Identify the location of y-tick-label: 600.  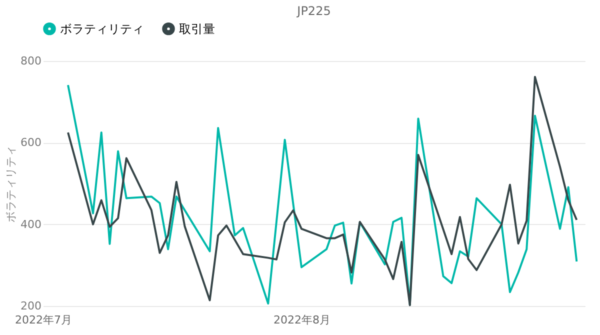
(31, 143).